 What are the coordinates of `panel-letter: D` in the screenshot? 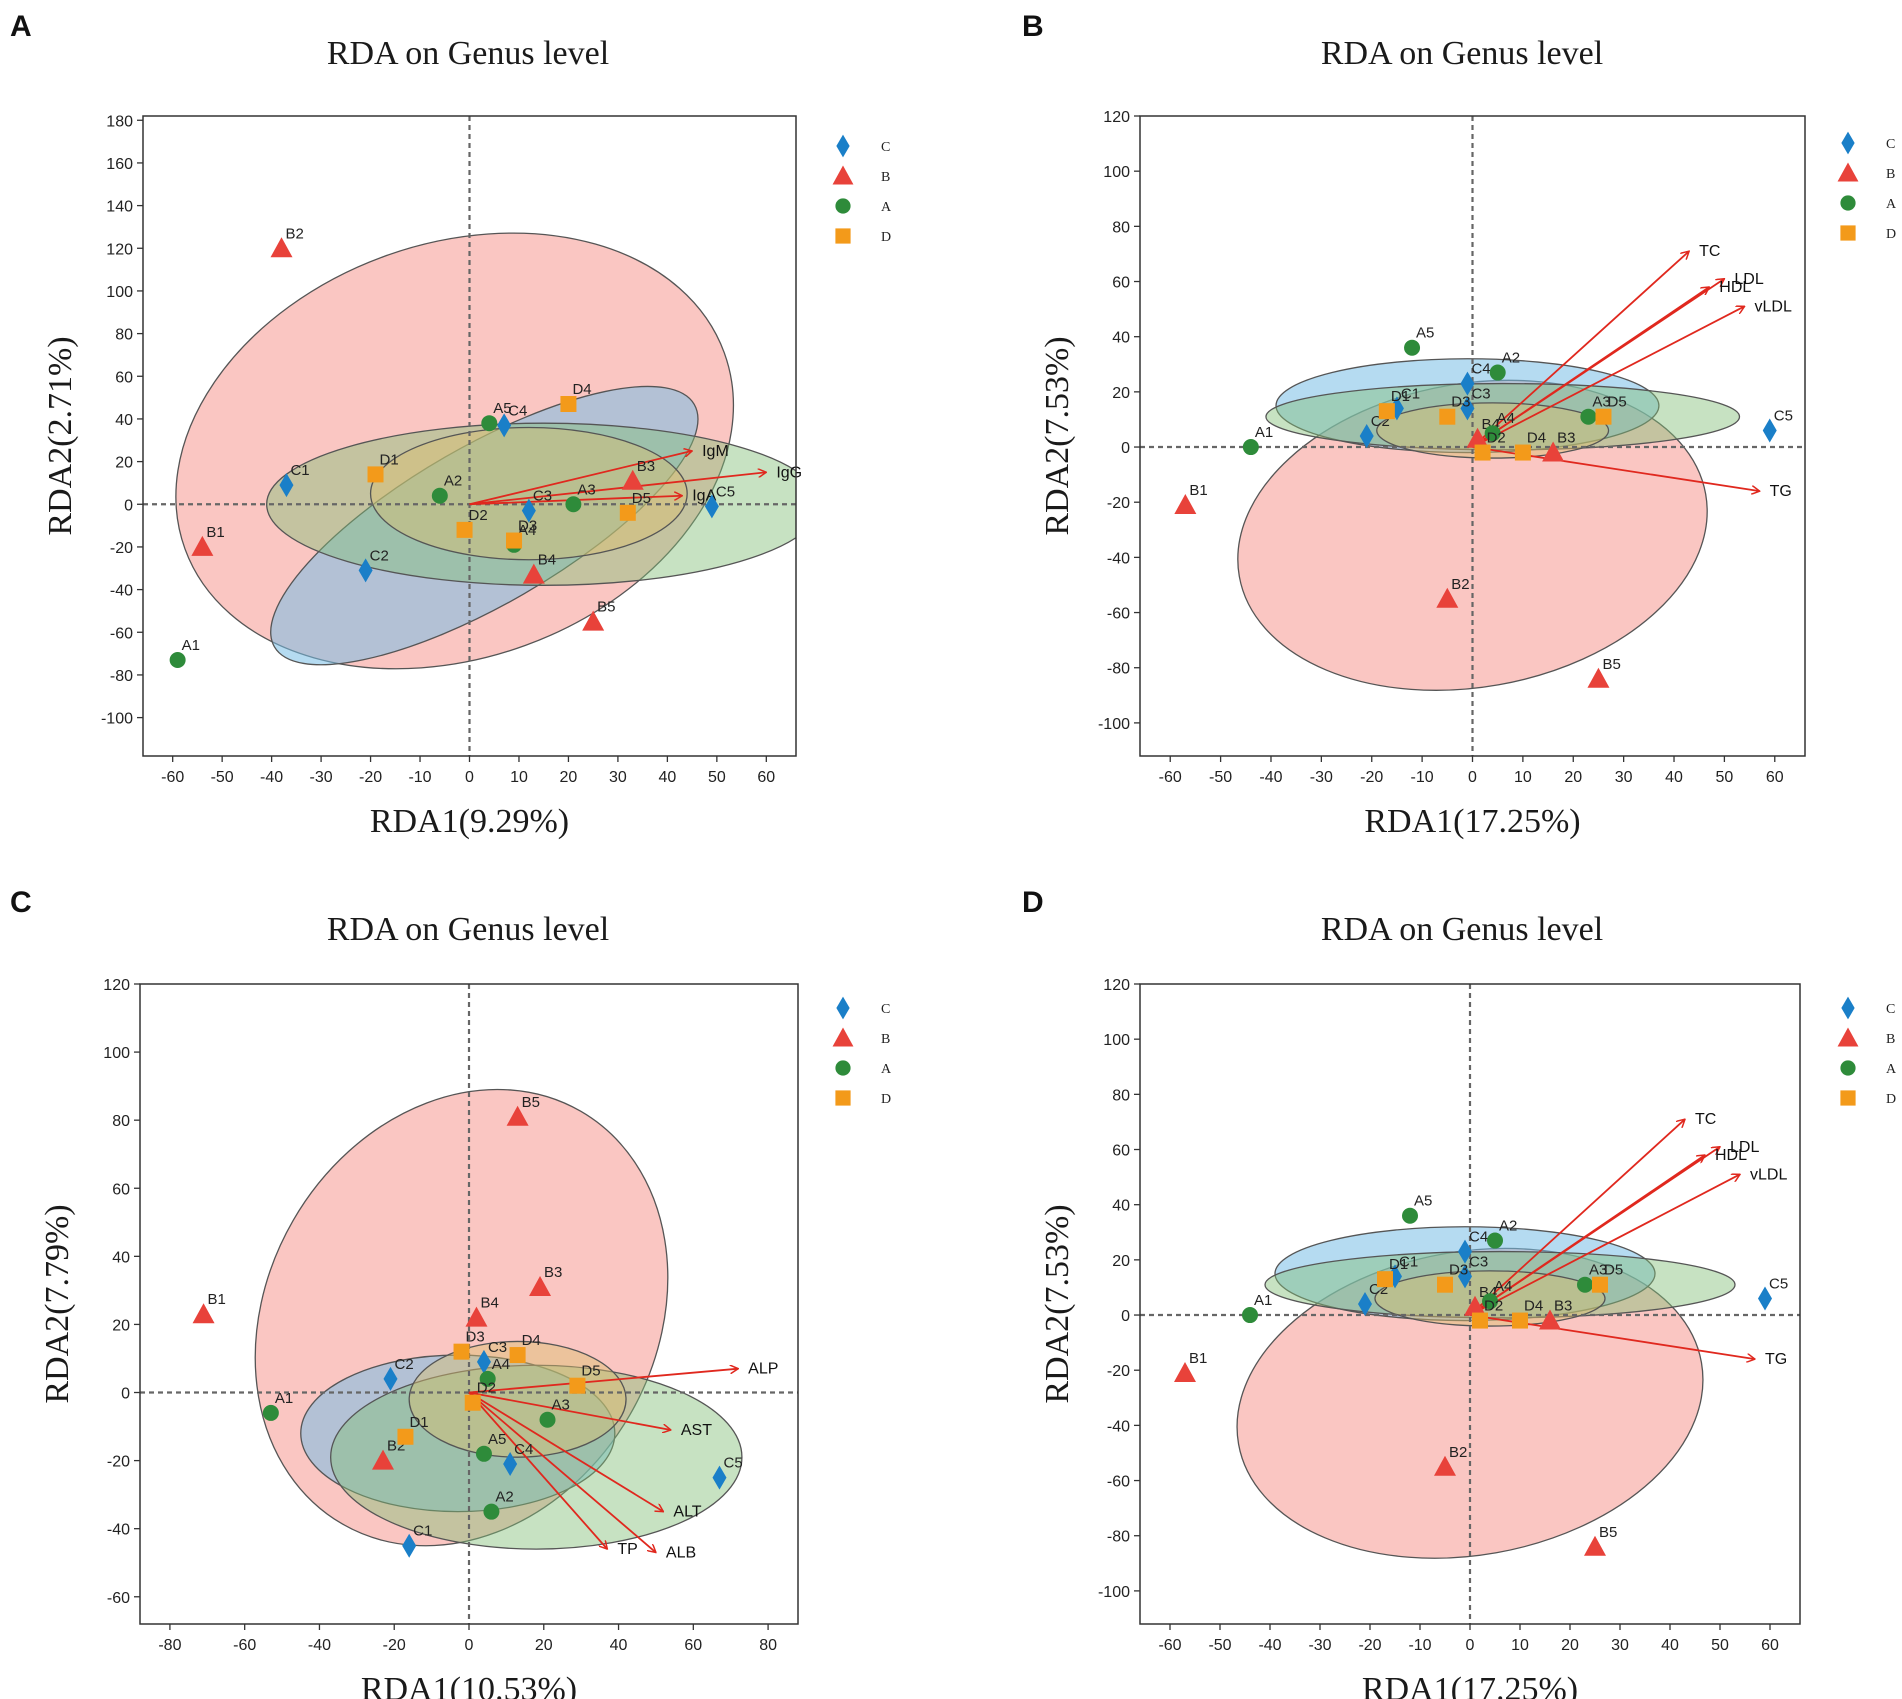 It's located at (1033, 902).